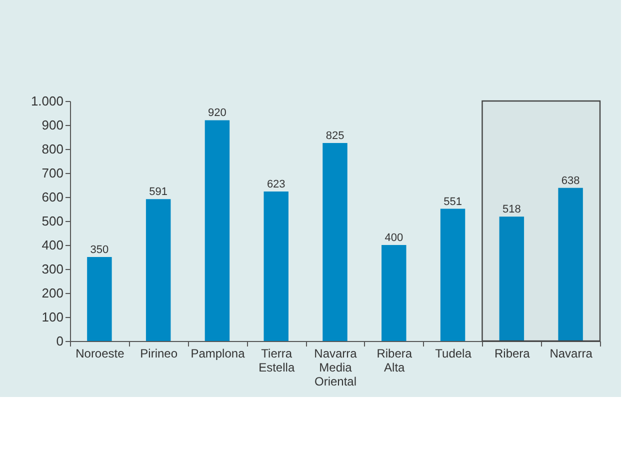  Describe the element at coordinates (47, 101) in the screenshot. I see `y-tick-label: 1.000` at that location.